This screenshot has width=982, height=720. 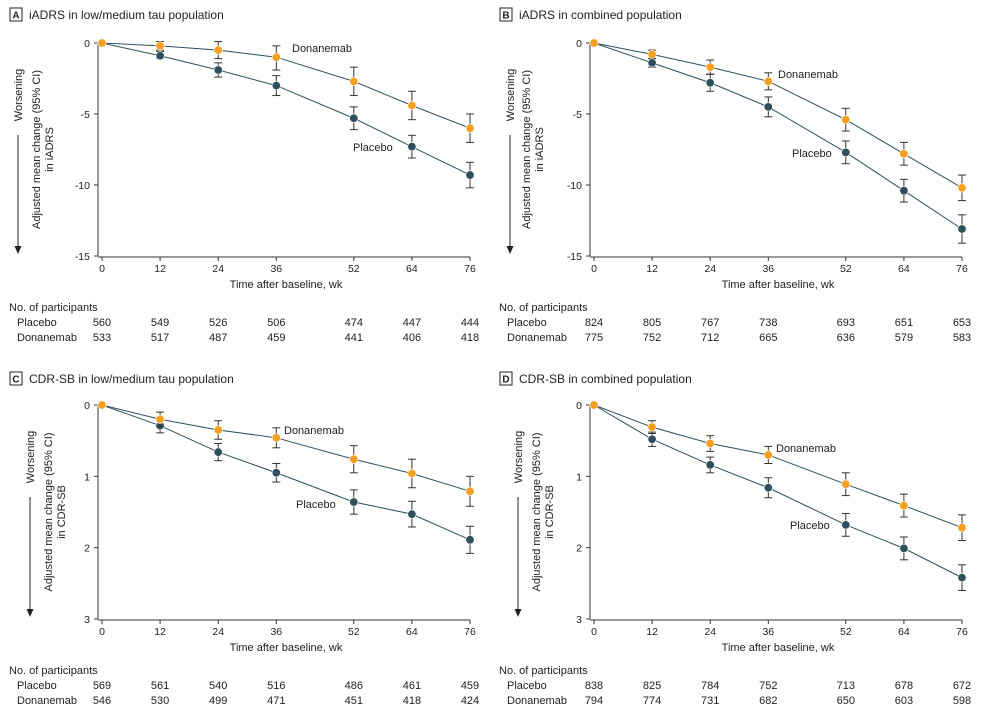 What do you see at coordinates (594, 338) in the screenshot?
I see `participants-count: 775` at bounding box center [594, 338].